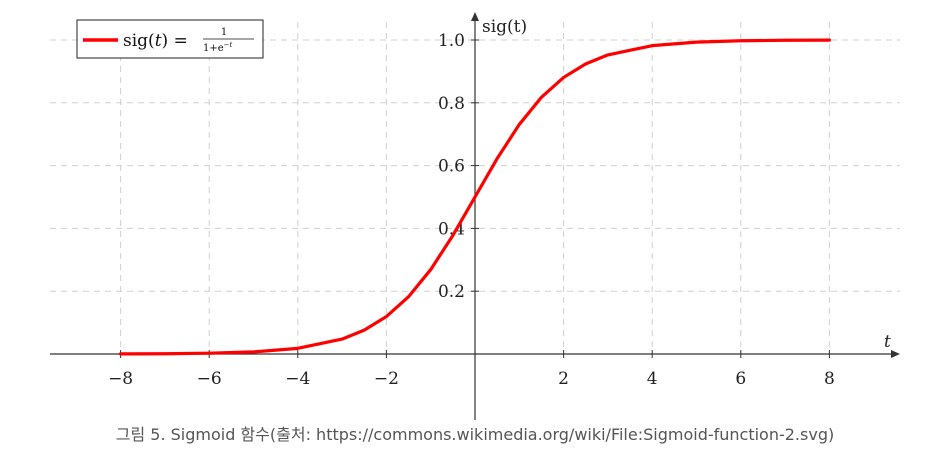 The width and height of the screenshot is (950, 468). Describe the element at coordinates (475, 16) in the screenshot. I see `y-axis-arrow` at that location.